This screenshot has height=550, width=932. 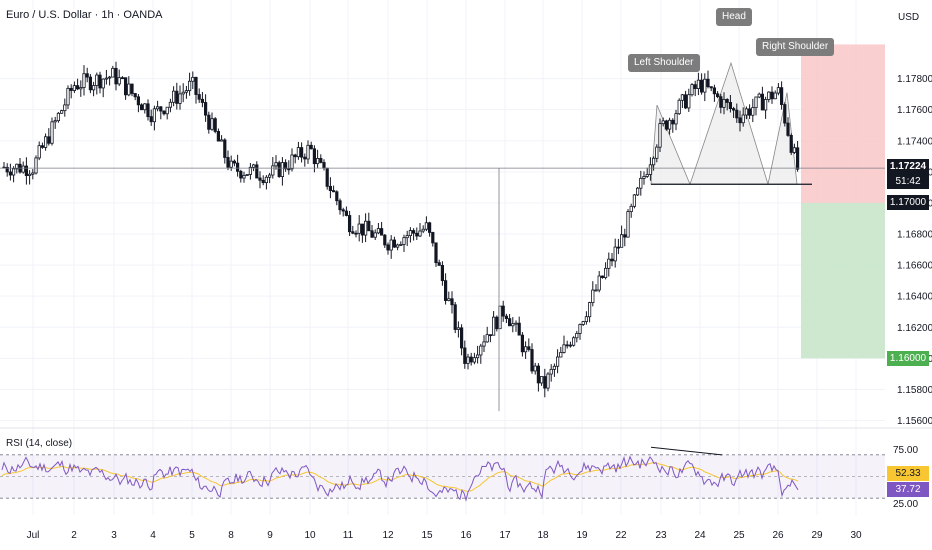 What do you see at coordinates (914, 235) in the screenshot?
I see `price-tick-label: 1.16800` at bounding box center [914, 235].